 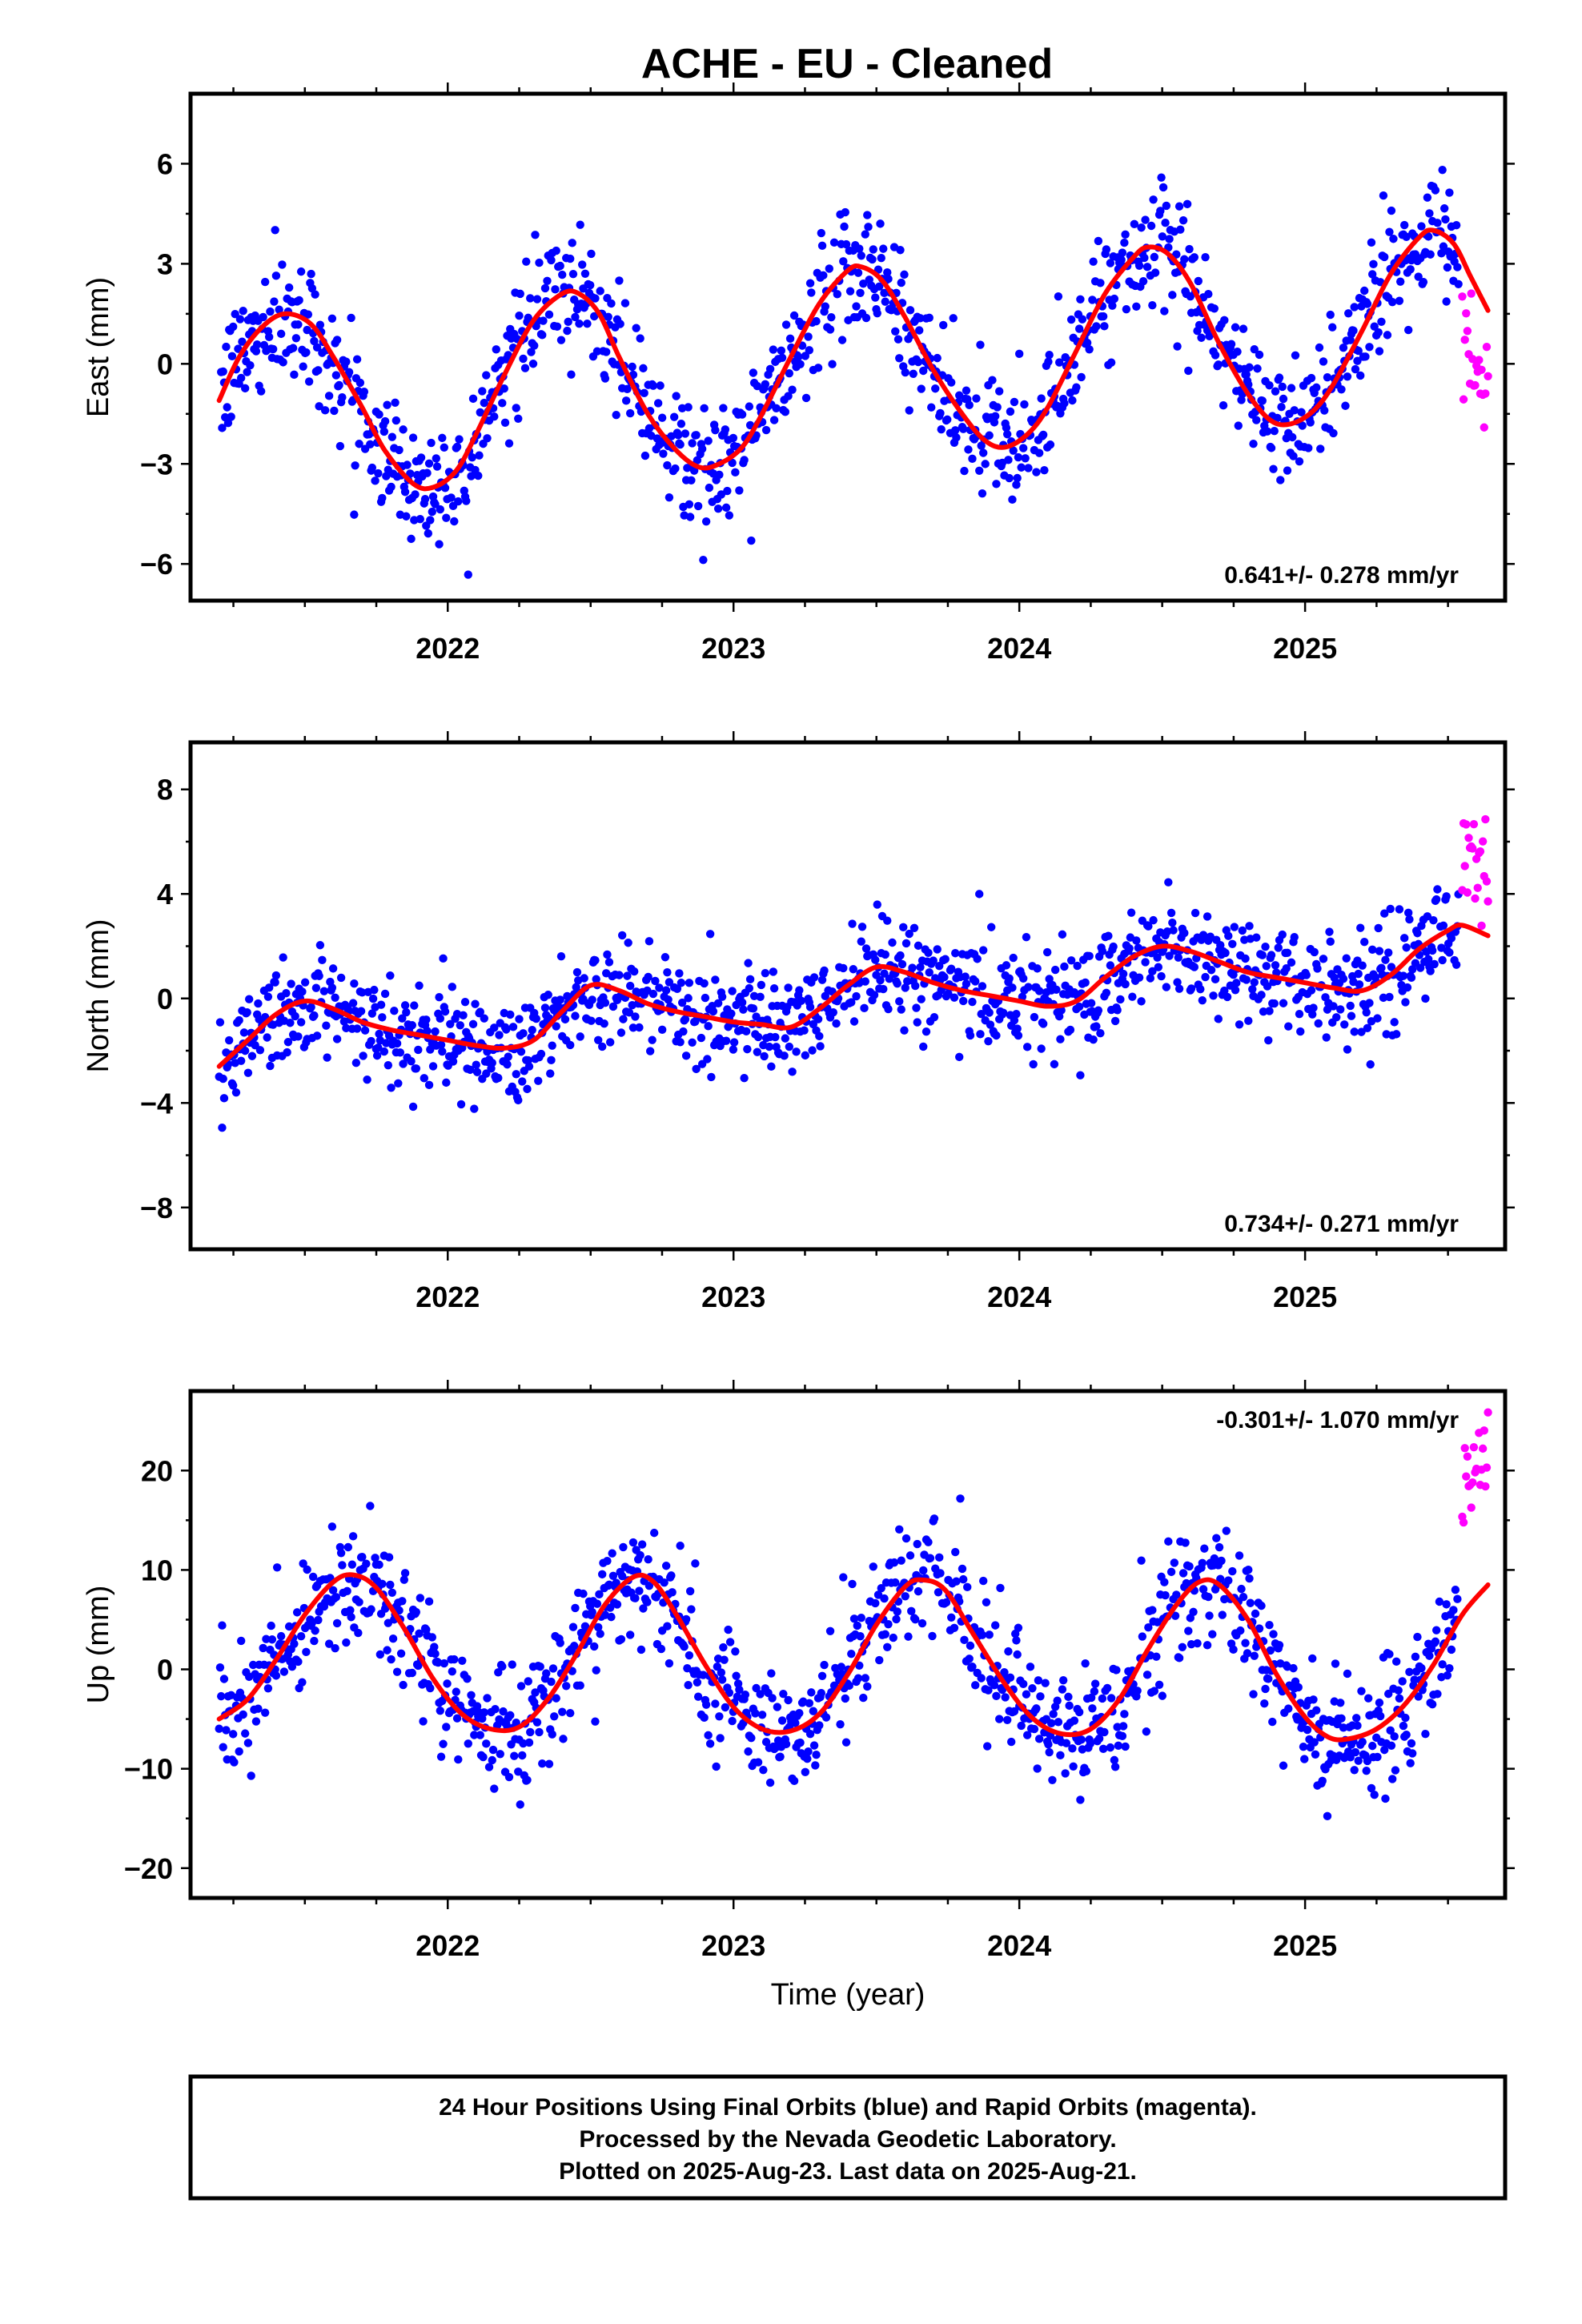 What do you see at coordinates (1341, 1224) in the screenshot?
I see `north-rate-label: 0.734+/- 0.271 mm/yr` at bounding box center [1341, 1224].